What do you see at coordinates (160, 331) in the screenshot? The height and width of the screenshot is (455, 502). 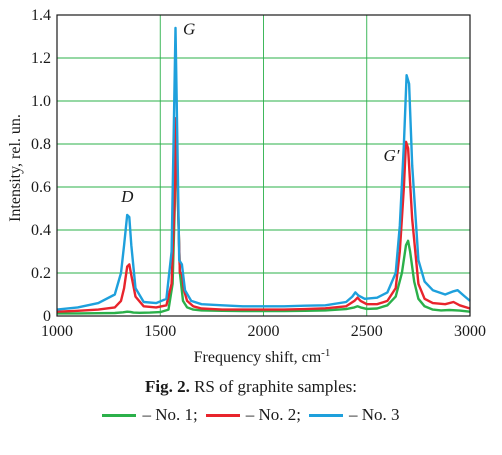 I see `x-tick-label: 1500` at bounding box center [160, 331].